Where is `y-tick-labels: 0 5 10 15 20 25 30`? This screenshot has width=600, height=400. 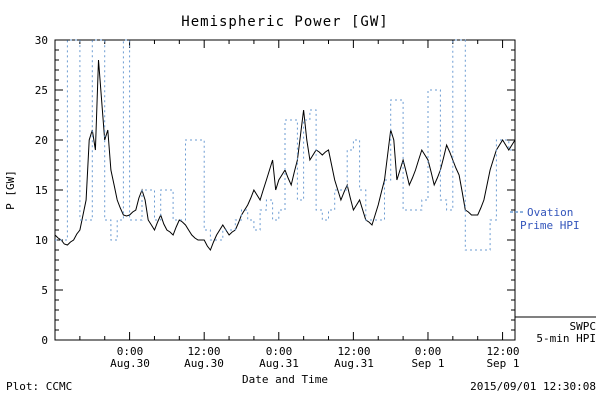
y-tick-labels: 0 5 10 15 20 25 30 is located at coordinates (41, 190).